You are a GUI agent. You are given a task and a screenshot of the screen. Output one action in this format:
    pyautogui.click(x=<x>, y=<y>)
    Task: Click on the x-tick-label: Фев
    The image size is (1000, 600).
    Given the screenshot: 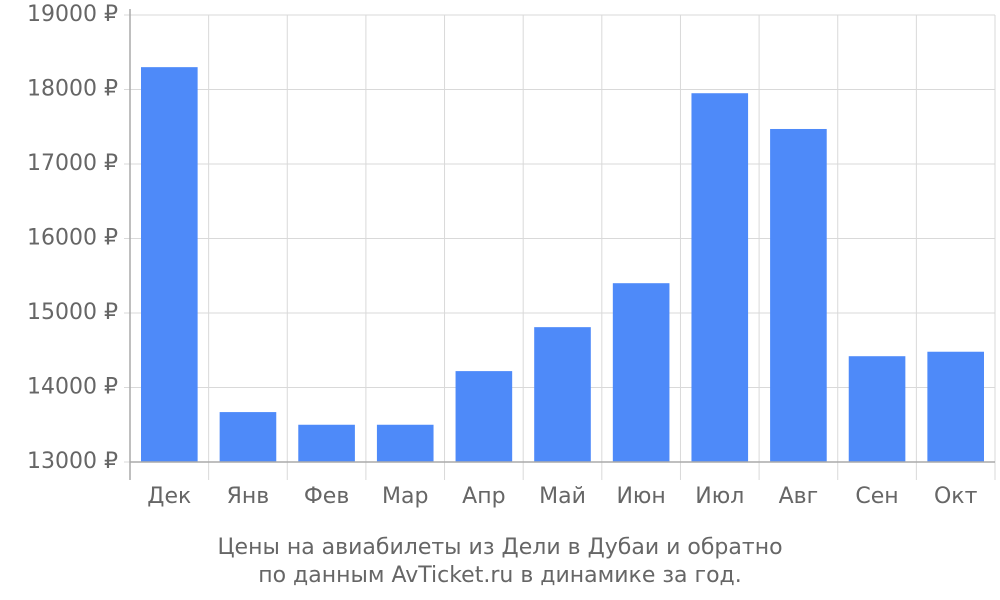 What is the action you would take?
    pyautogui.click(x=326, y=496)
    